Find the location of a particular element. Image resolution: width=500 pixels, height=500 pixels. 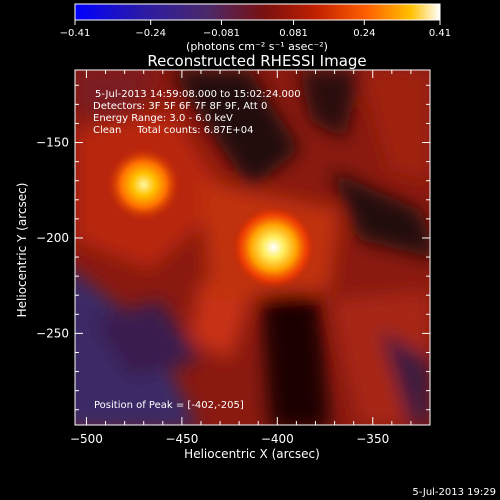

colorbar-unit-label: (photons cm⁻² s⁻¹ asec⁻²) is located at coordinates (257, 46).